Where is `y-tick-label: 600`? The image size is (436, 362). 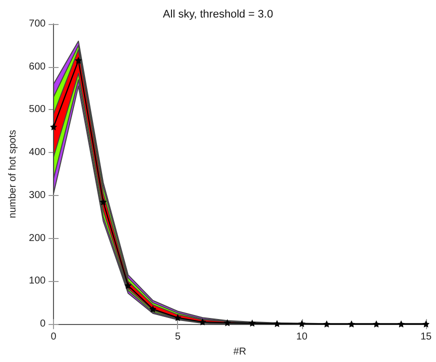
y-tick-label: 600 is located at coordinates (37, 66).